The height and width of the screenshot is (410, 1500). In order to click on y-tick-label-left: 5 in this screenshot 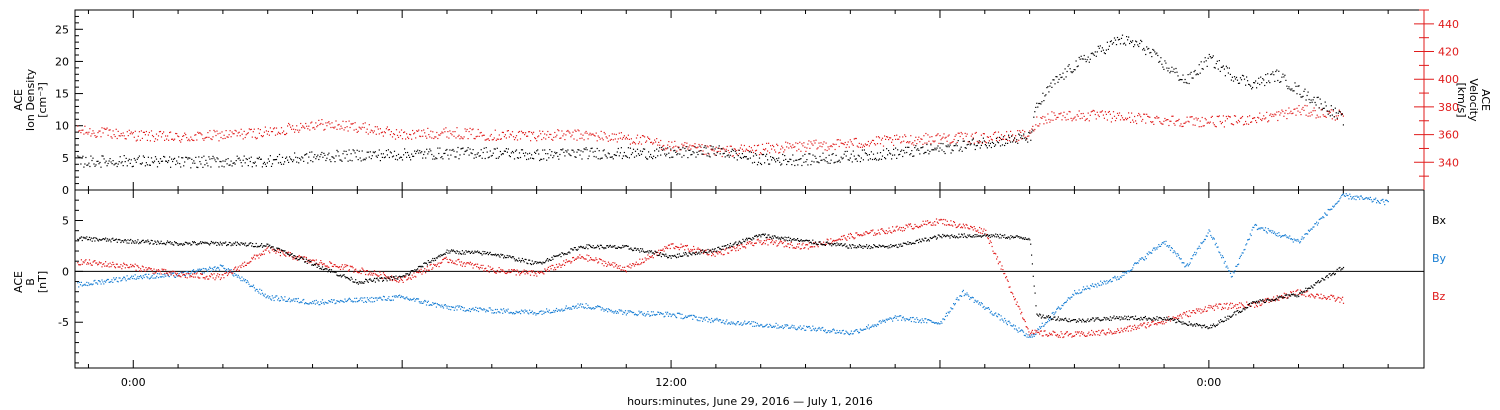, I will do `click(65, 158)`.